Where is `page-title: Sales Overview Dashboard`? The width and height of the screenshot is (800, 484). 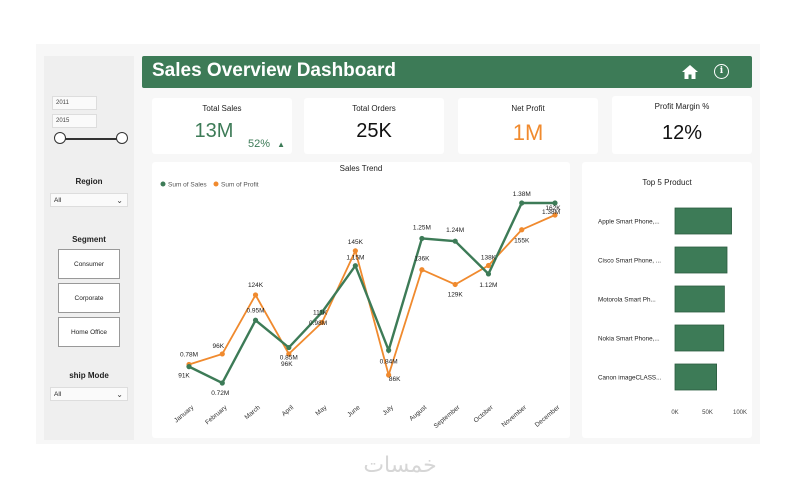 page-title: Sales Overview Dashboard is located at coordinates (274, 70).